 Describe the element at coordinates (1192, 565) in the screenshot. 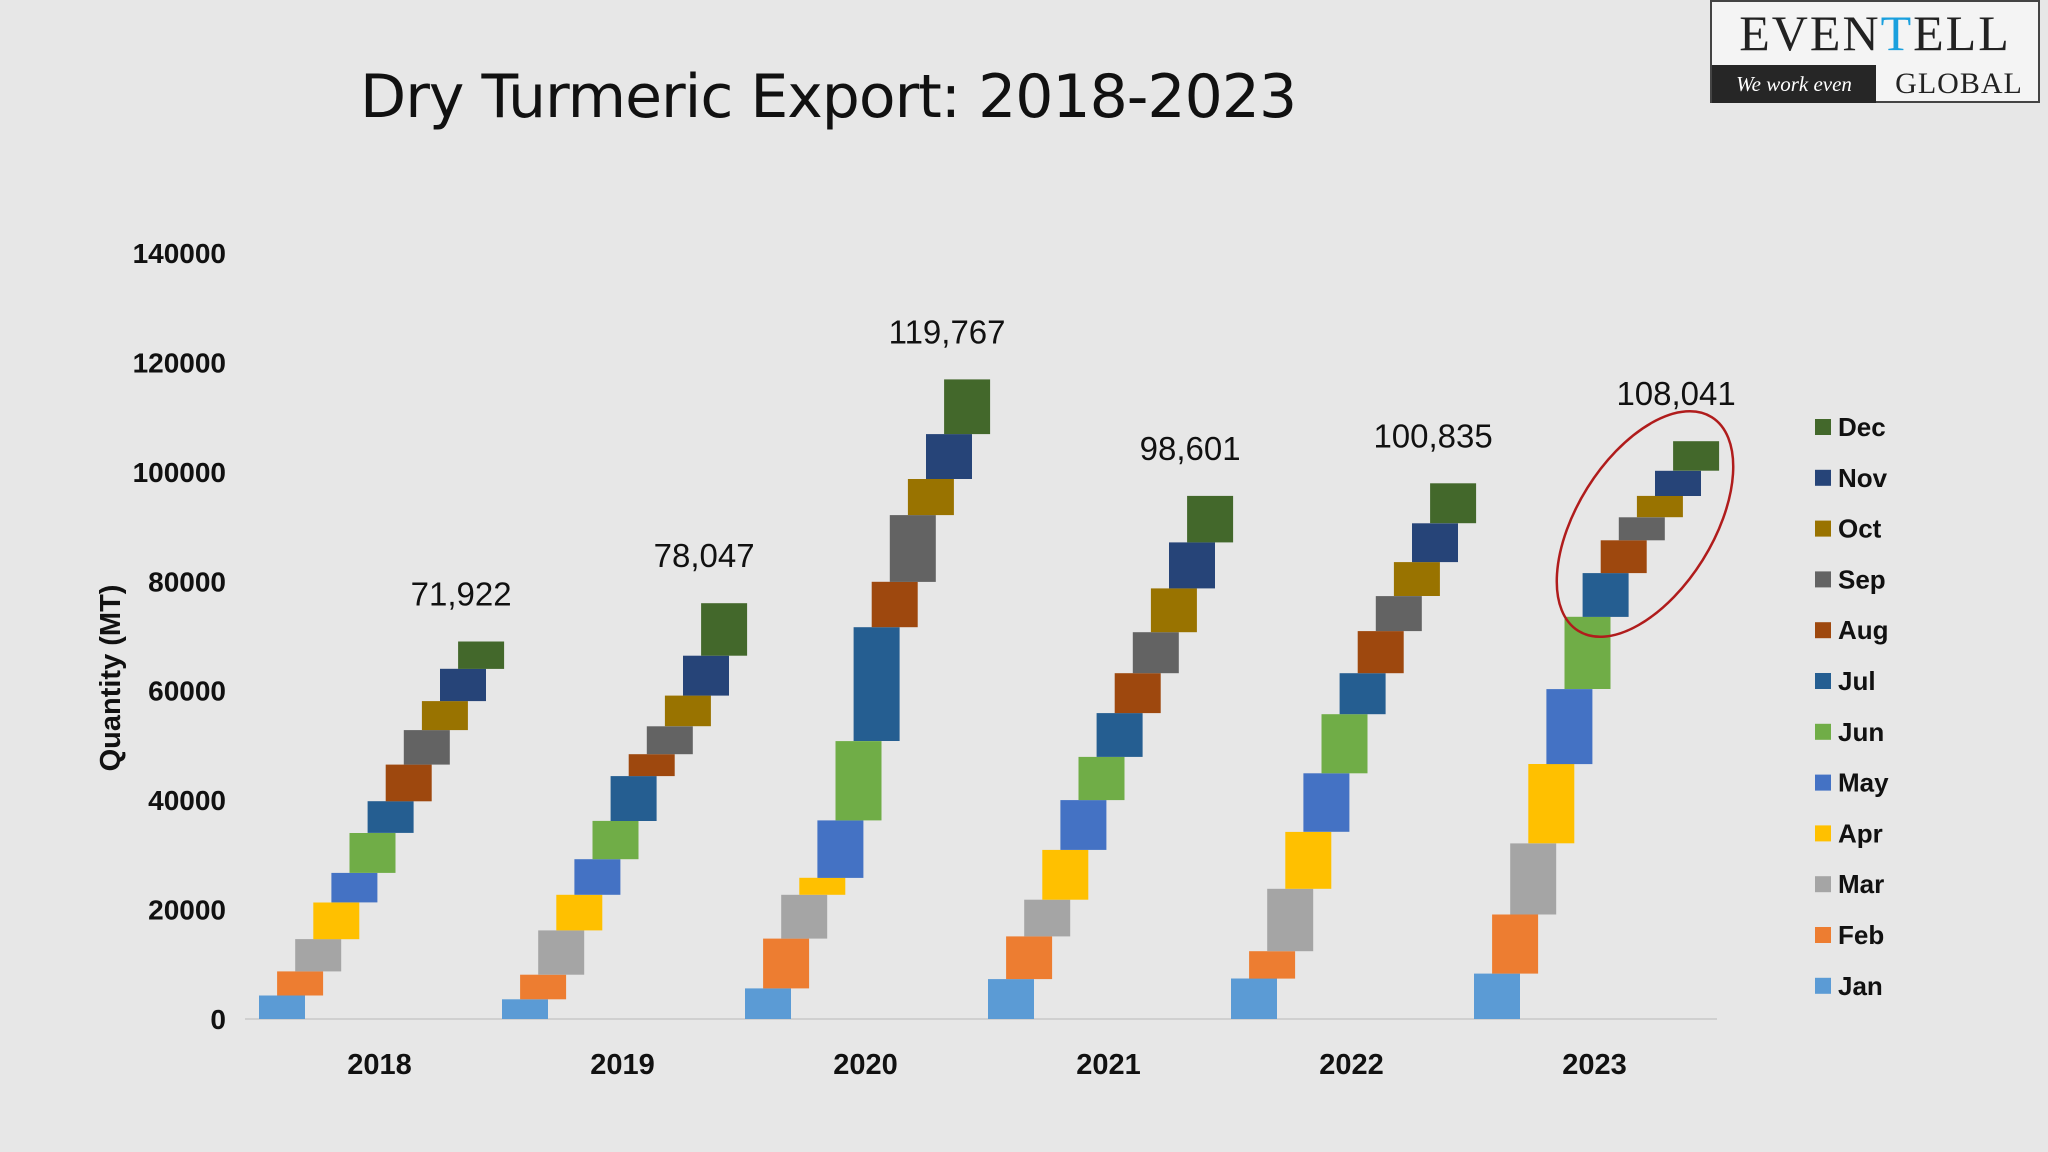

I see `bar-segment-nov-2021` at that location.